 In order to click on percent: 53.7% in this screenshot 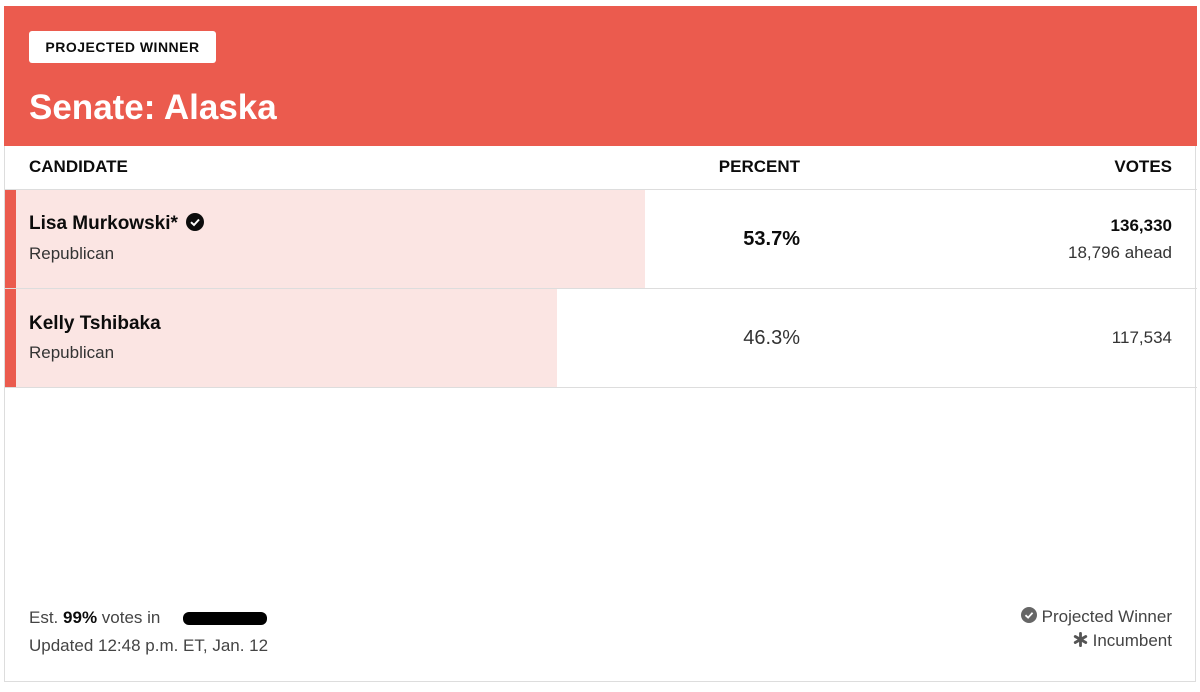, I will do `click(771, 239)`.